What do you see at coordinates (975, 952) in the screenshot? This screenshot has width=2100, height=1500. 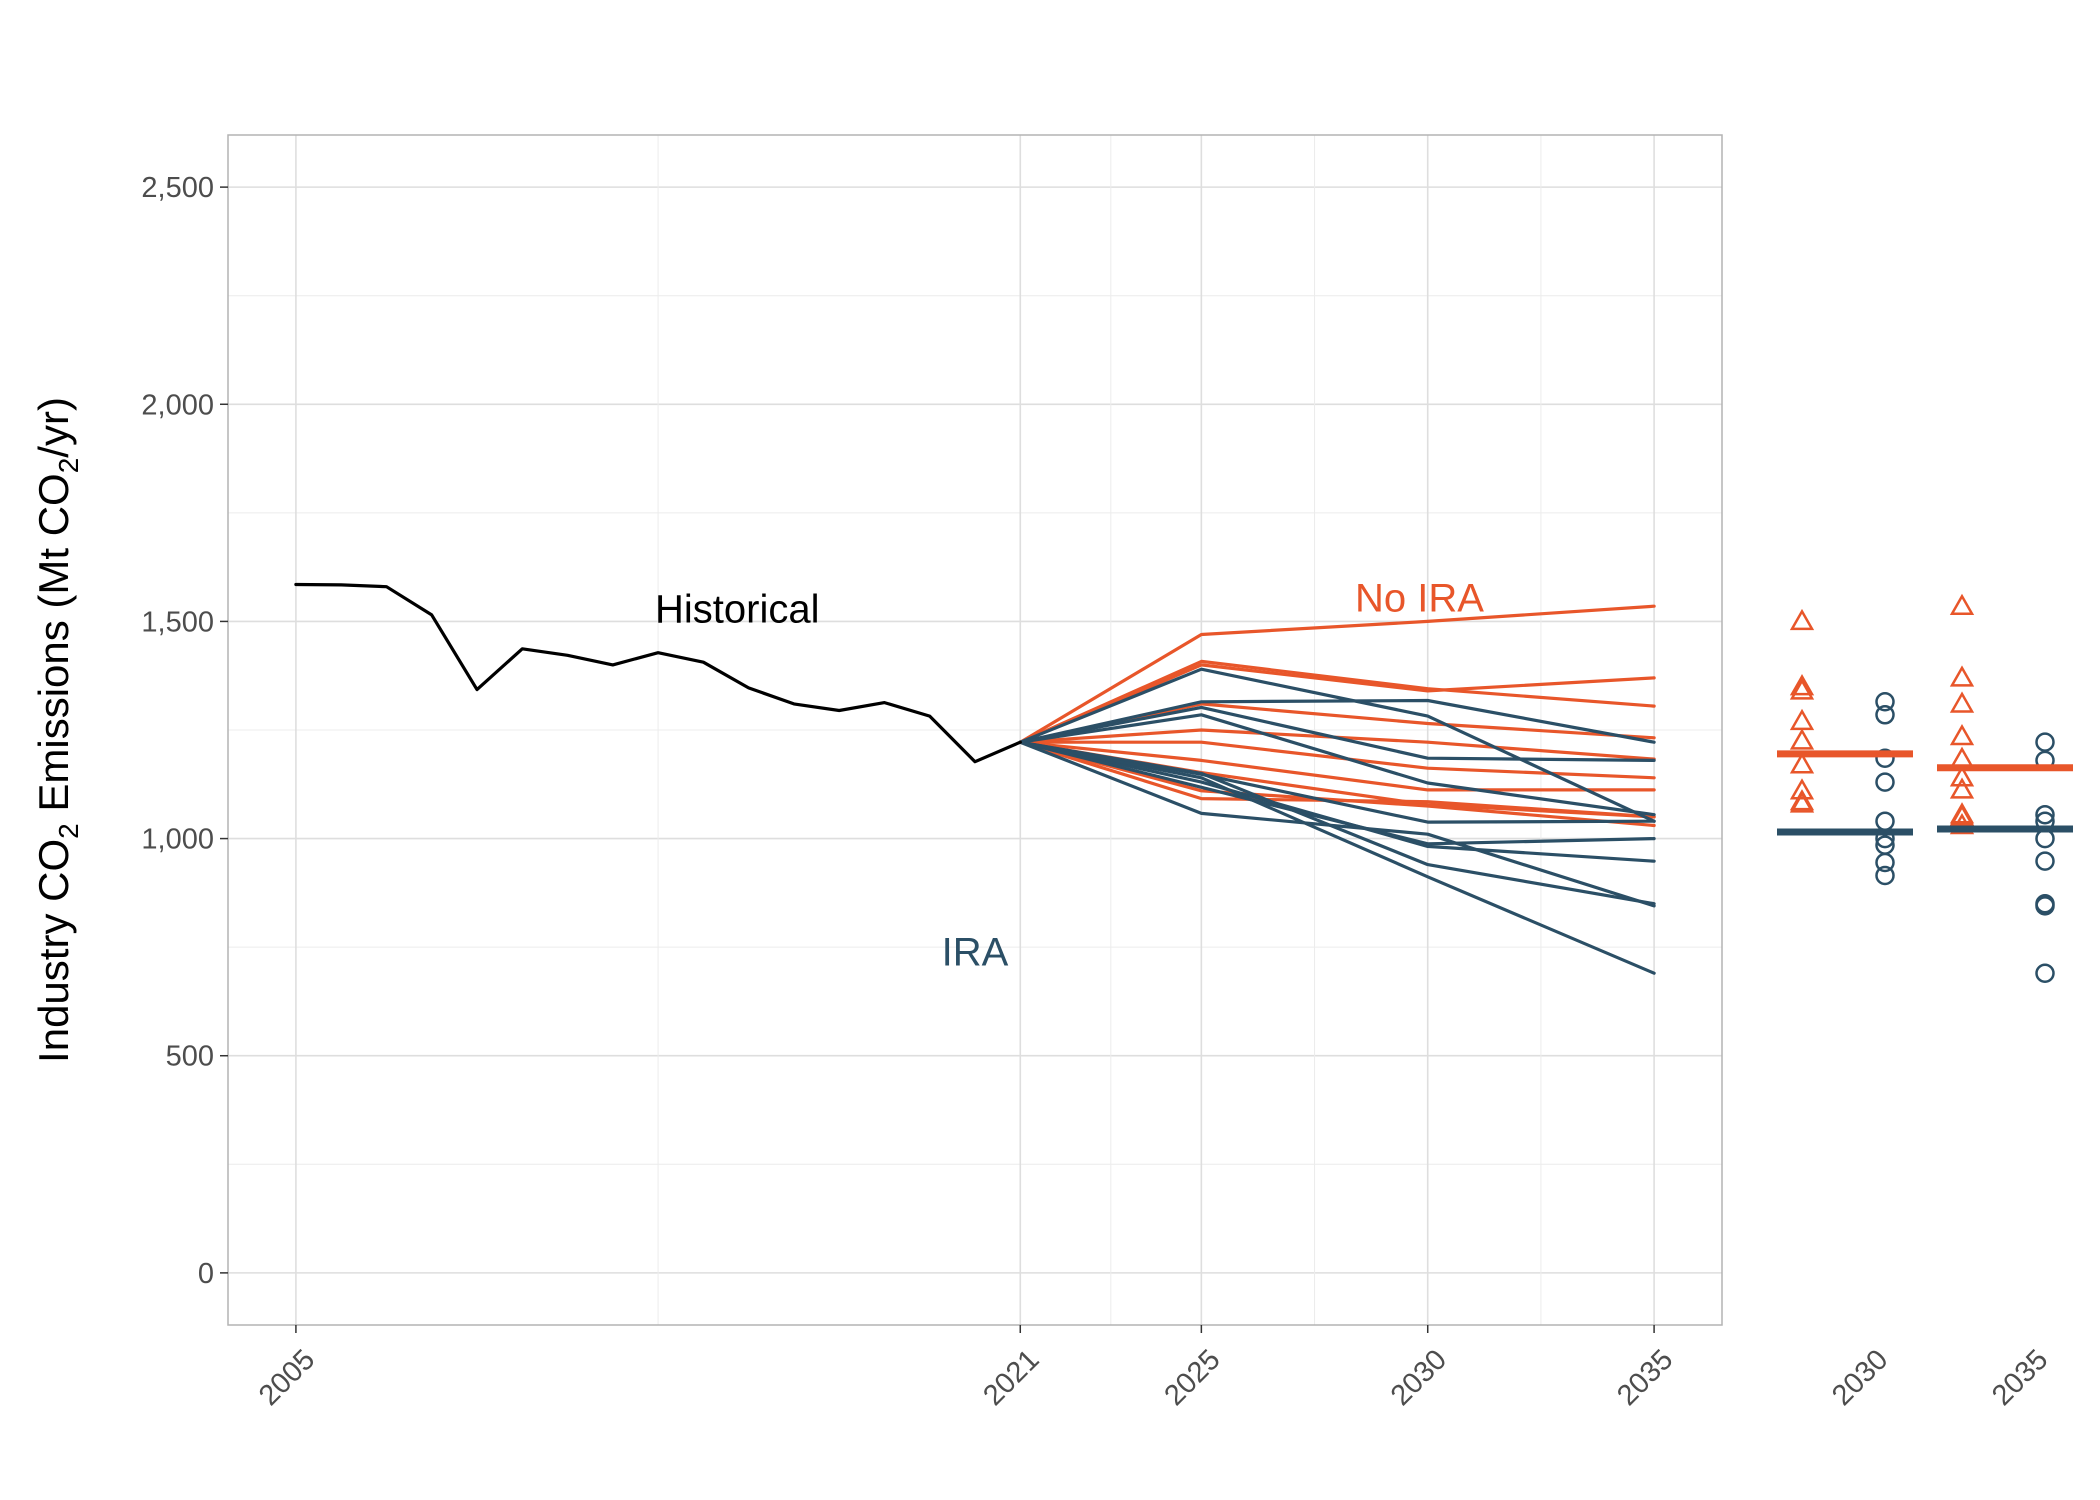 I see `annotation-ira: IRA` at bounding box center [975, 952].